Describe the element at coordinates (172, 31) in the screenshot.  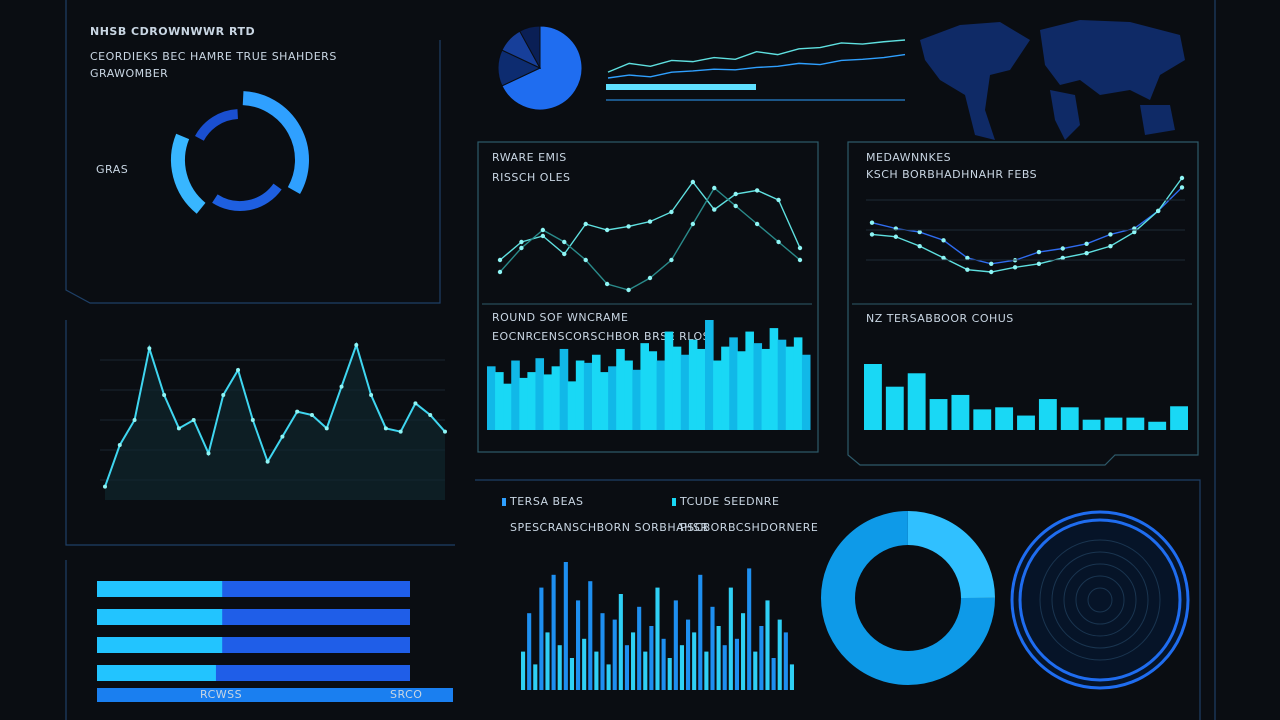
I see `label: NHSB CDROWNWWR RTD` at that location.